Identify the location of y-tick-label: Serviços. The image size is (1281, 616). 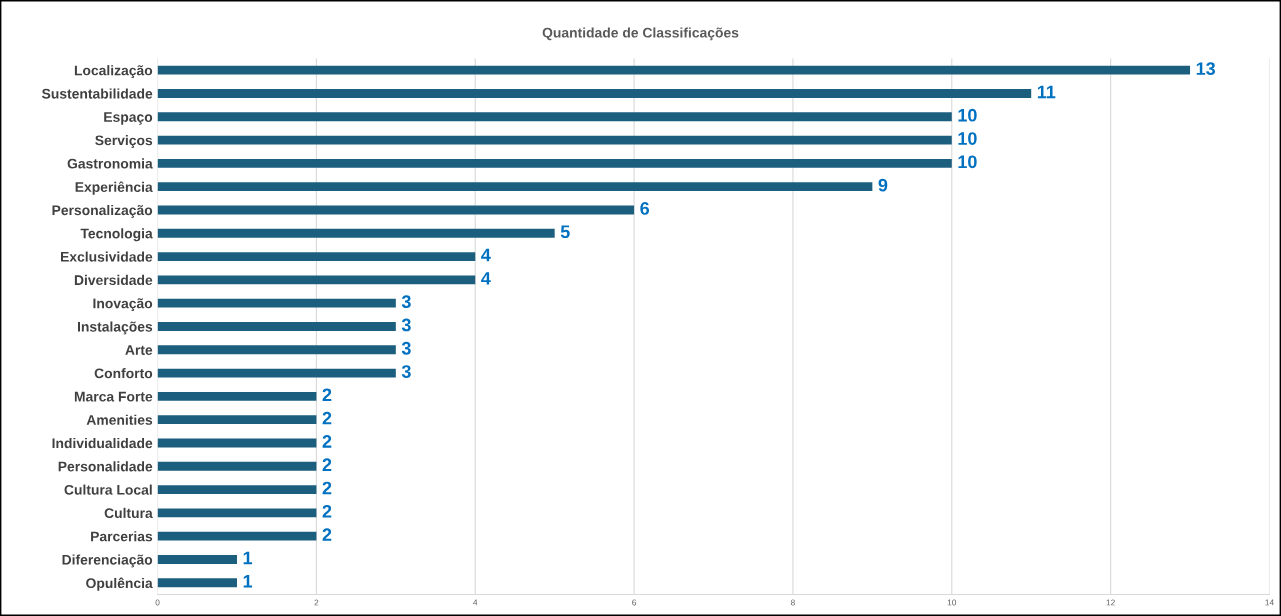
(124, 141).